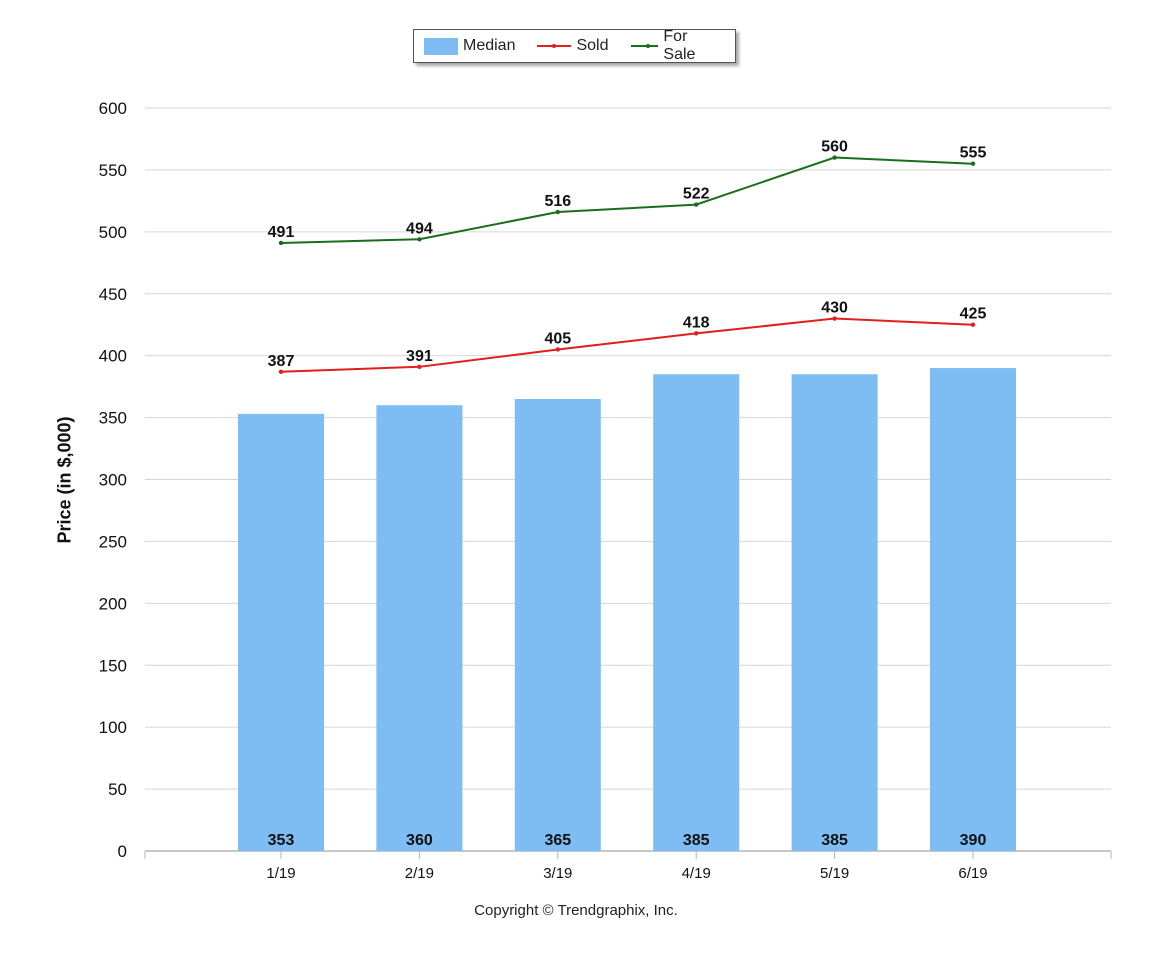 The width and height of the screenshot is (1152, 960). Describe the element at coordinates (679, 45) in the screenshot. I see `legend-label: For Sale` at that location.